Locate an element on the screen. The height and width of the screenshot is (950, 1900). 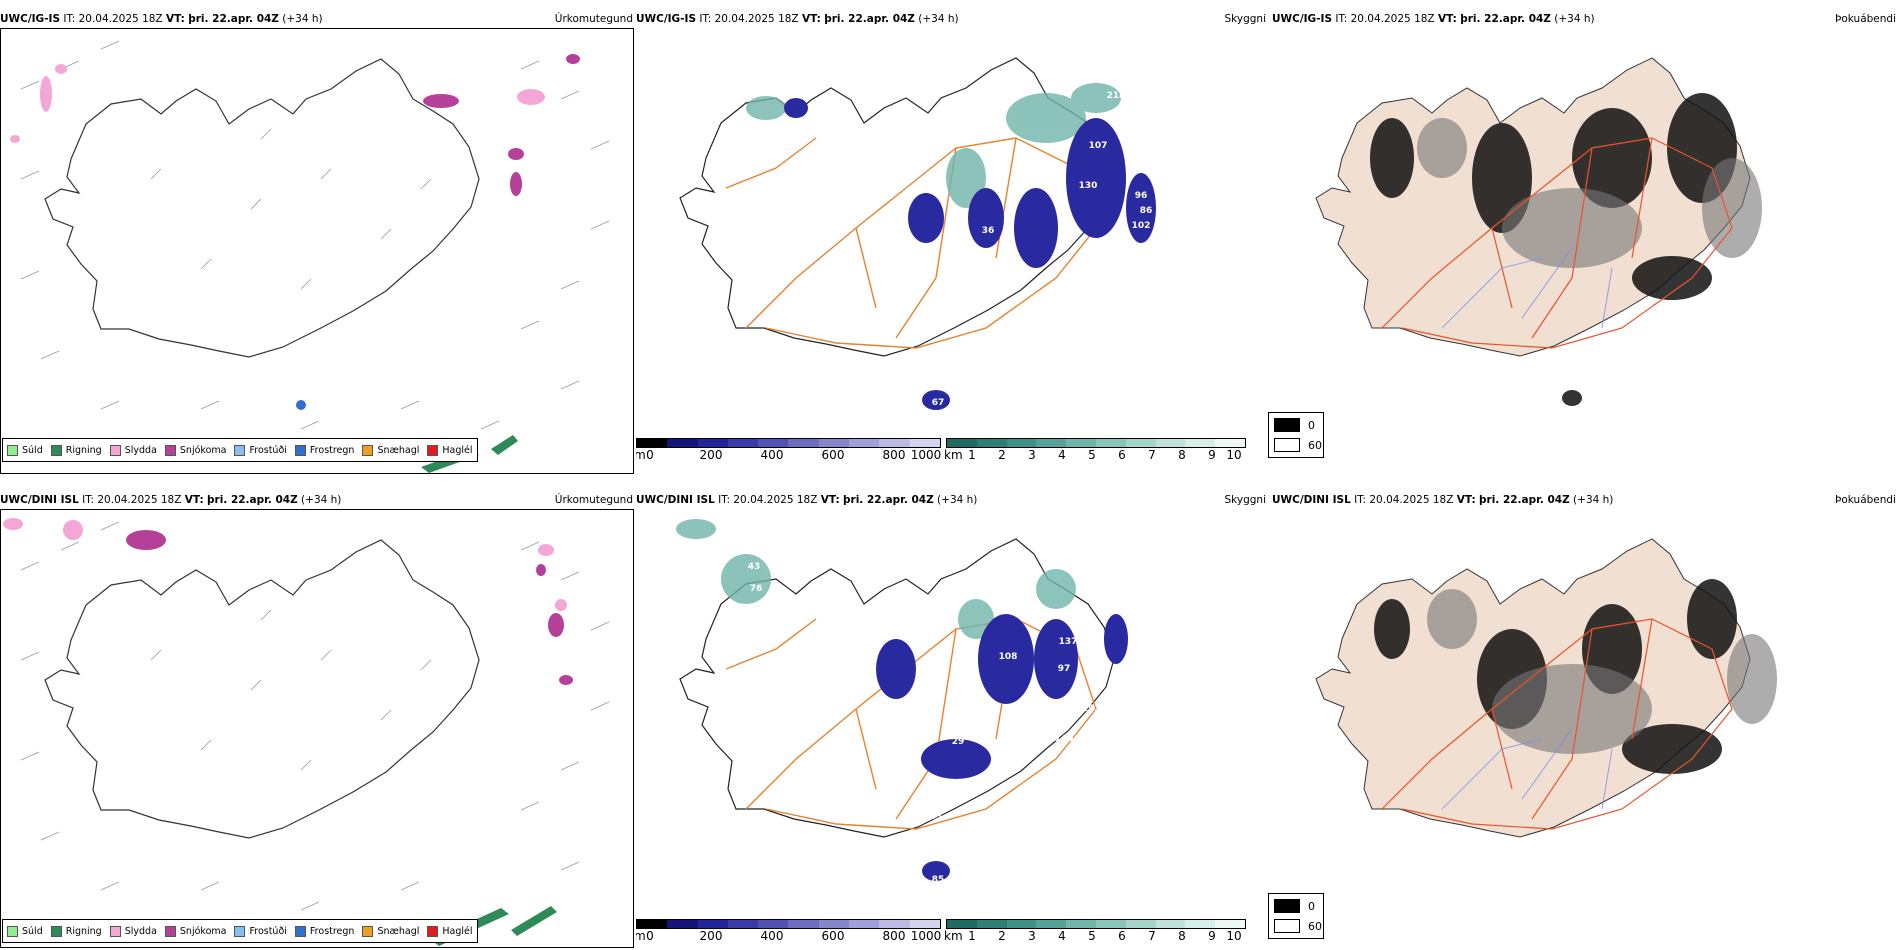
fog-map is located at coordinates (1586, 238).